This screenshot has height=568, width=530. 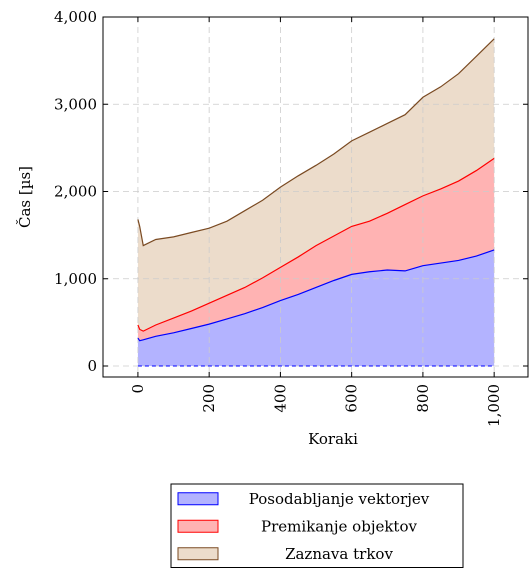 I want to click on y-tick-label: 4,000, so click(x=75, y=17).